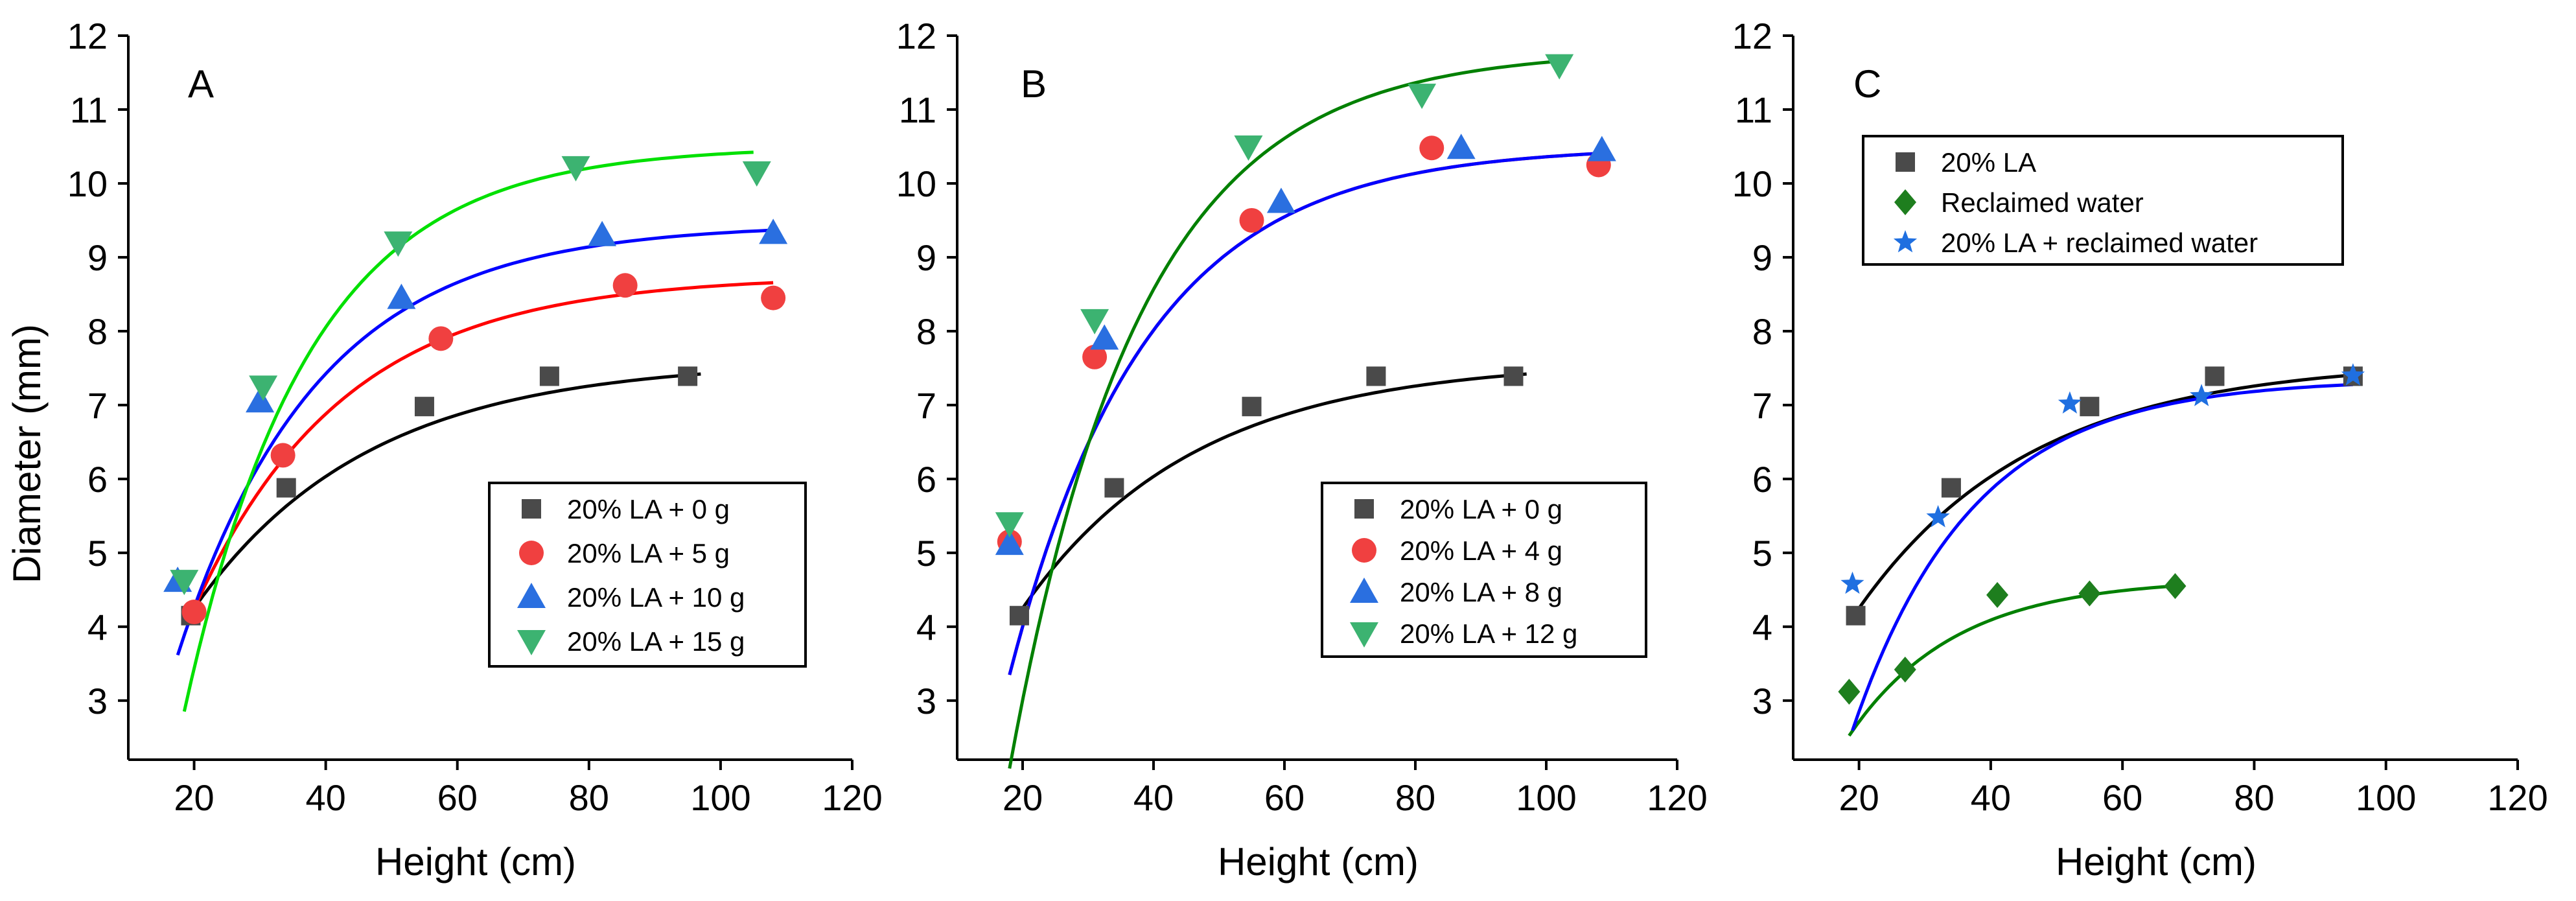  Describe the element at coordinates (656, 598) in the screenshot. I see `legend-label: 20% LA + 10 g` at that location.